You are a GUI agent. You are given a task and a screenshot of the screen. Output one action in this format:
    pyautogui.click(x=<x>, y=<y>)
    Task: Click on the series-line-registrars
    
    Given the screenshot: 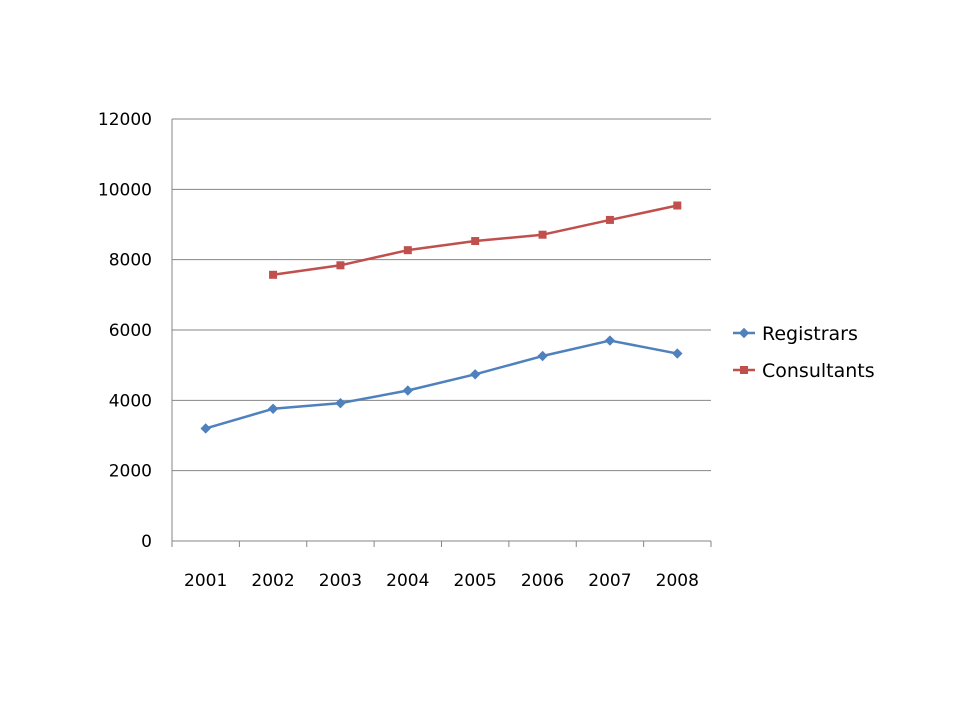 What is the action you would take?
    pyautogui.click(x=441, y=384)
    